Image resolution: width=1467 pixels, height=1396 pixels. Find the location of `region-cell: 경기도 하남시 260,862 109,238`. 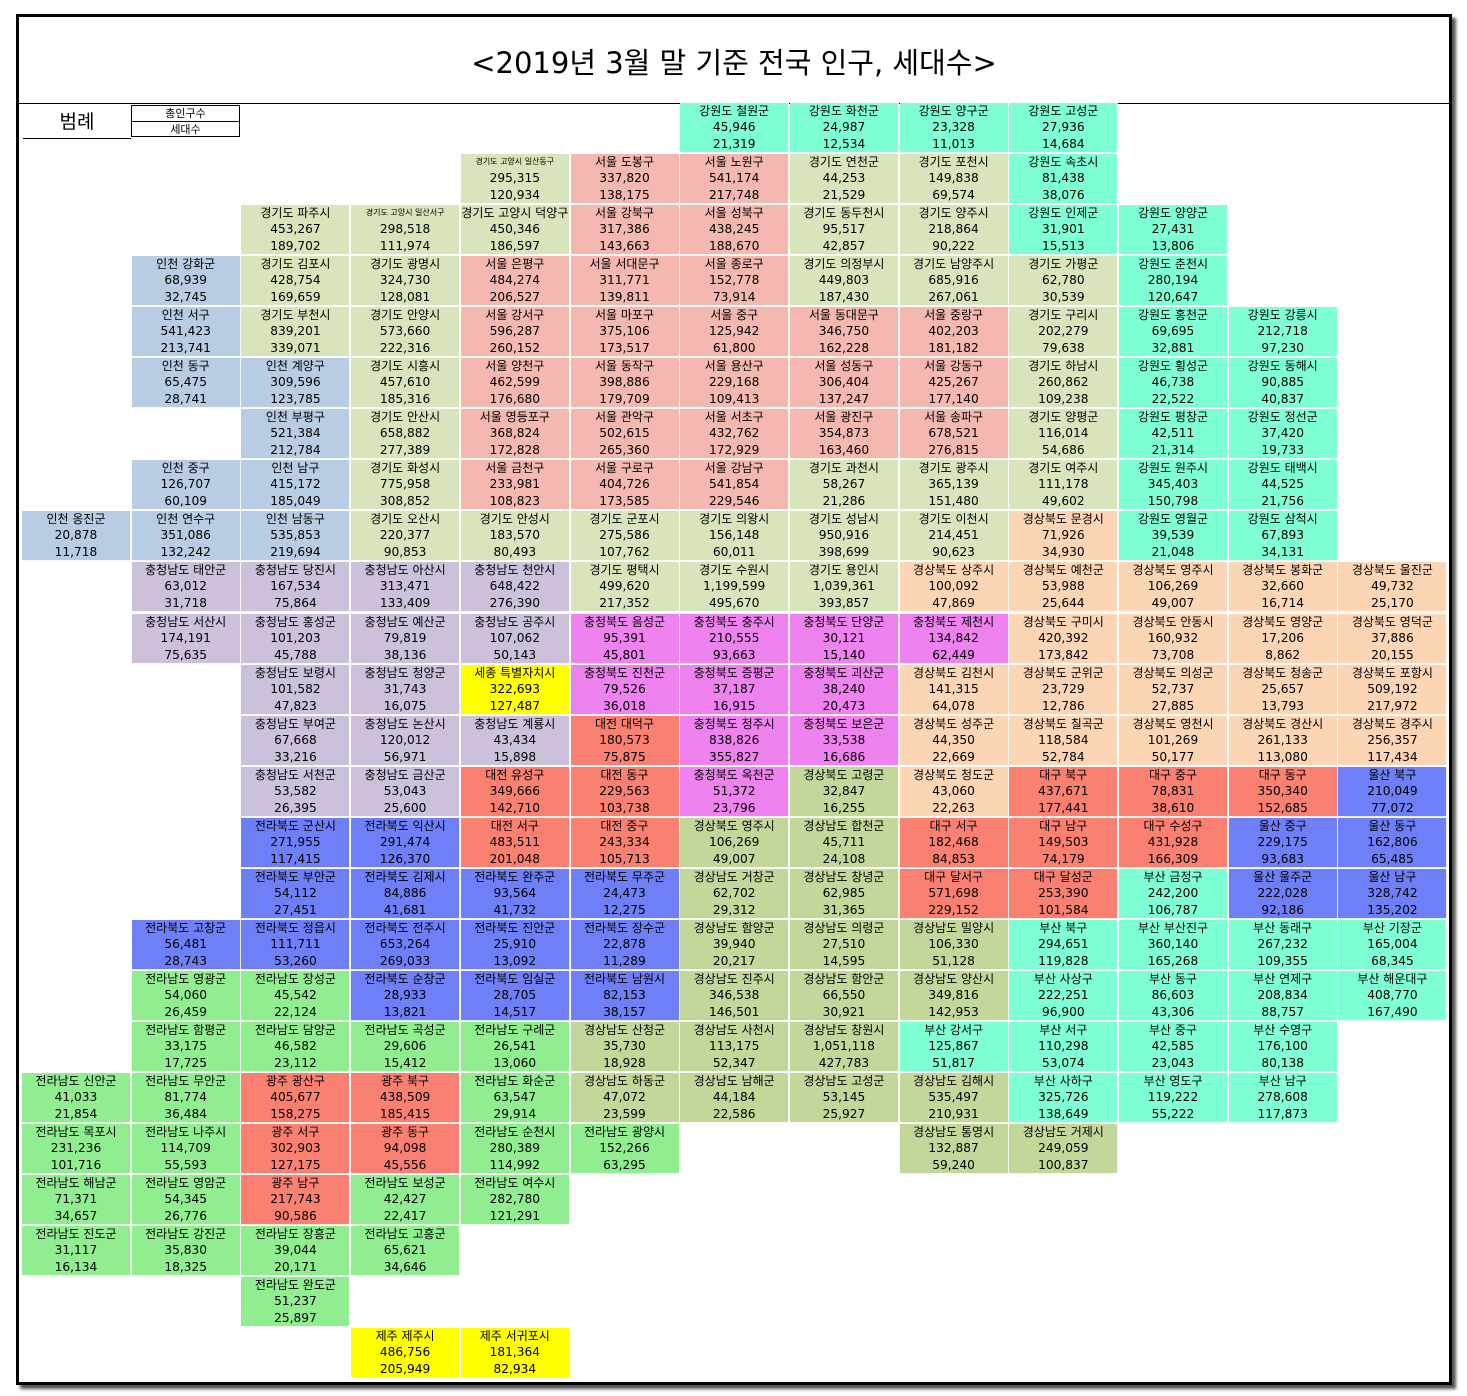

region-cell: 경기도 하남시 260,862 109,238 is located at coordinates (1064, 383).